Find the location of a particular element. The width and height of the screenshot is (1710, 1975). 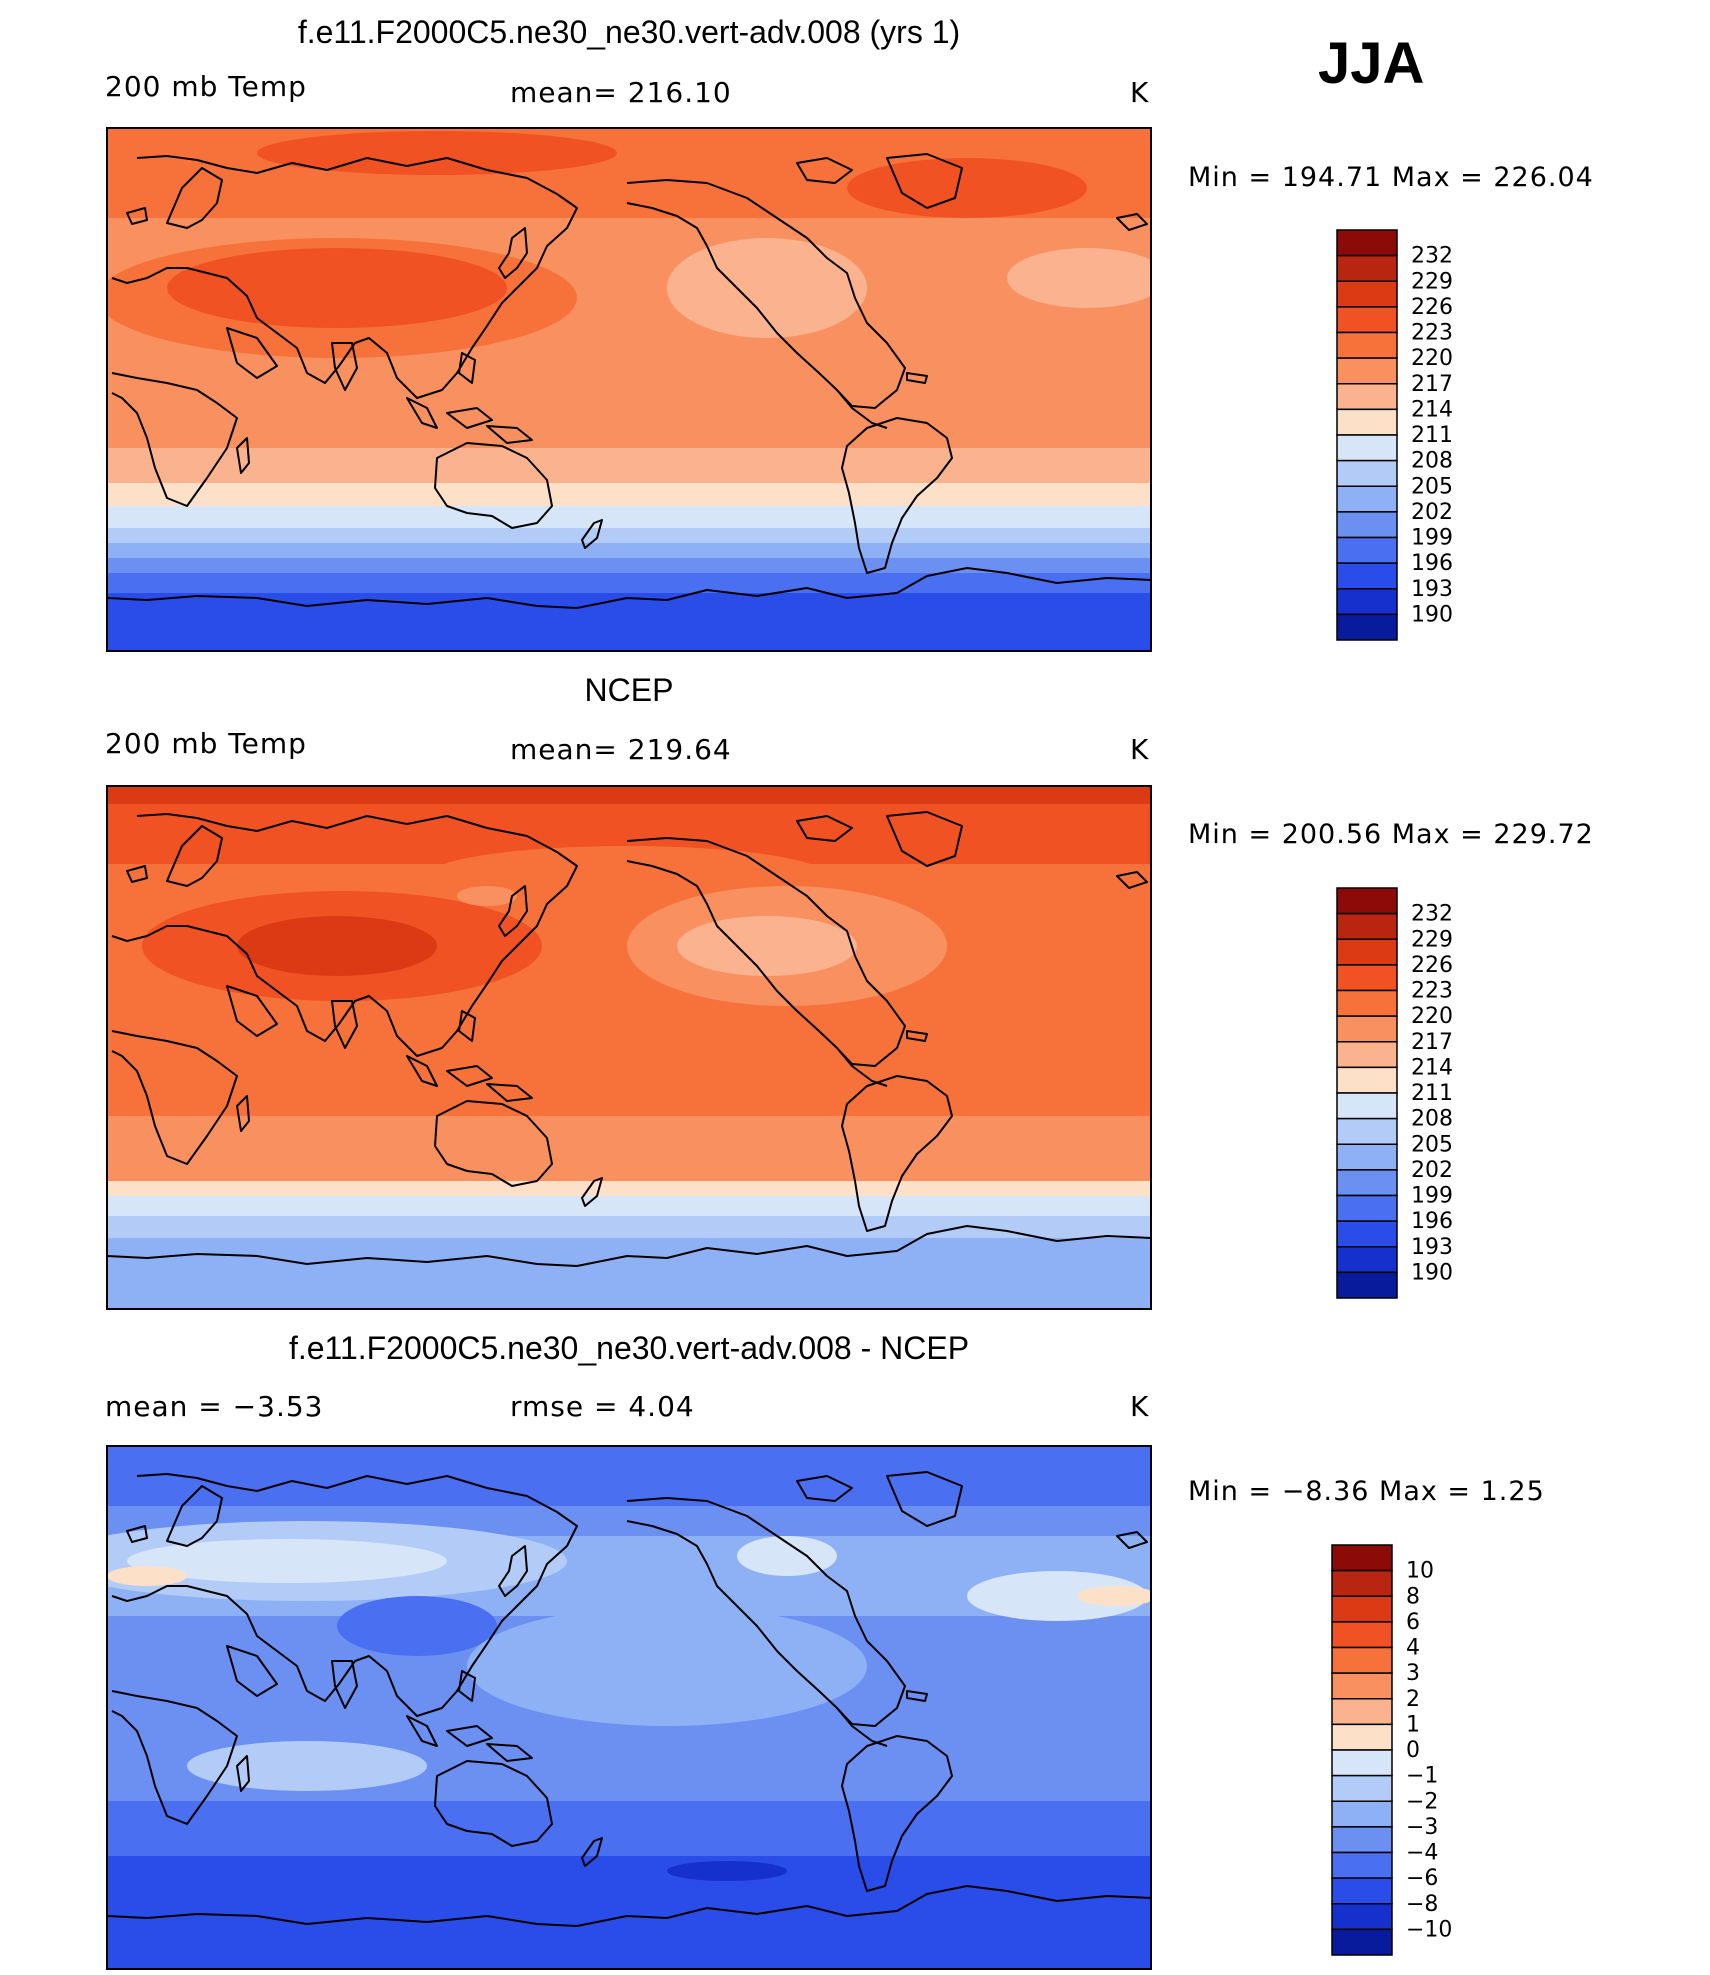

colorbar-tick-label: 1 is located at coordinates (1413, 1724).